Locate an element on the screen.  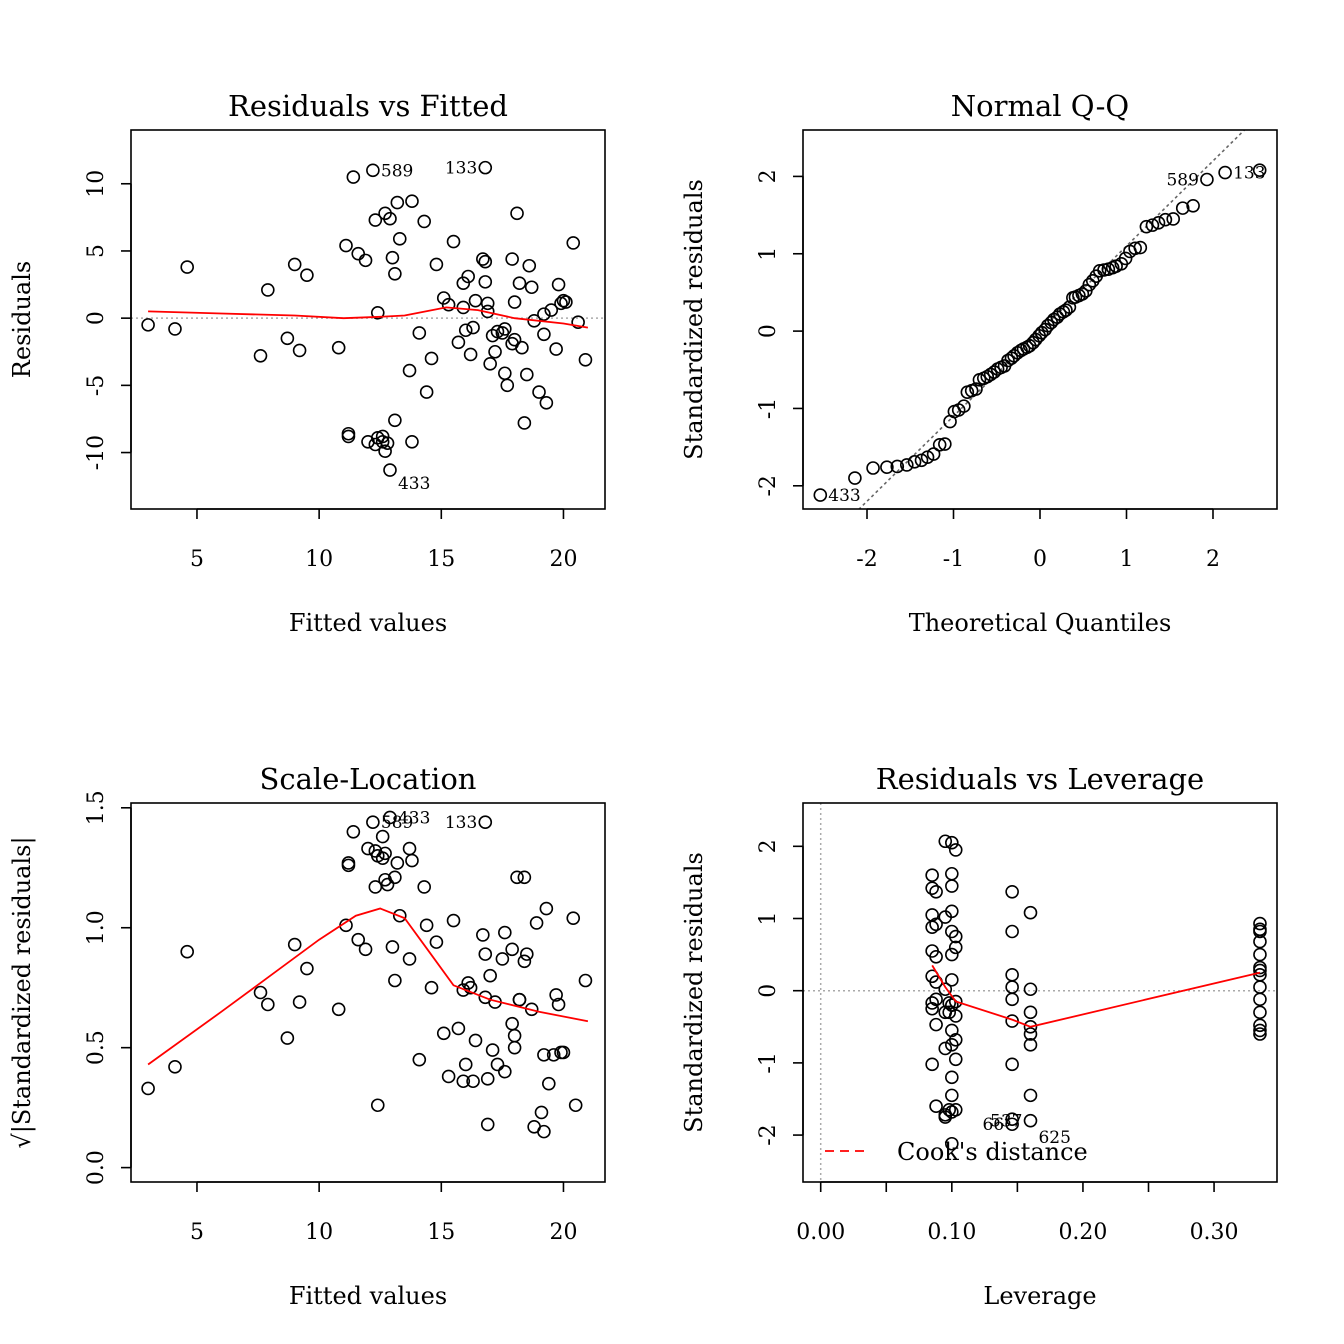
rvl-point-label: 537 is located at coordinates (1006, 1122).